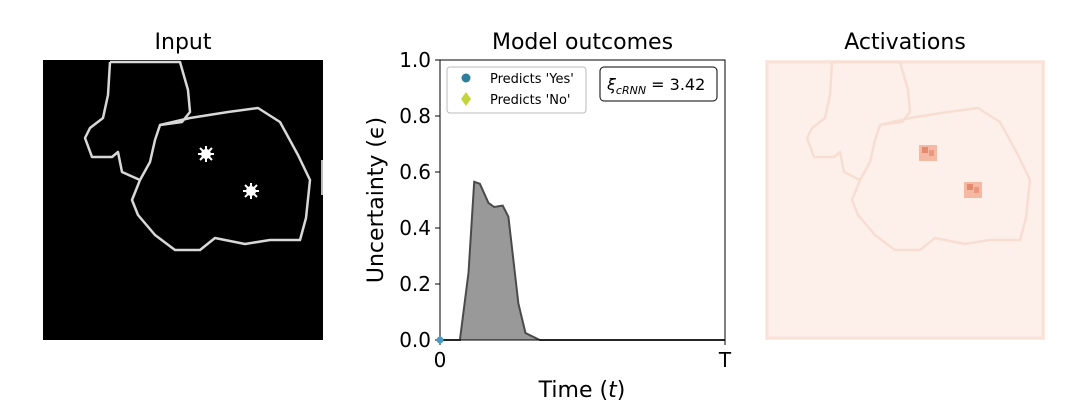 The image size is (1088, 400). I want to click on y-tick-label: 0.4, so click(415, 228).